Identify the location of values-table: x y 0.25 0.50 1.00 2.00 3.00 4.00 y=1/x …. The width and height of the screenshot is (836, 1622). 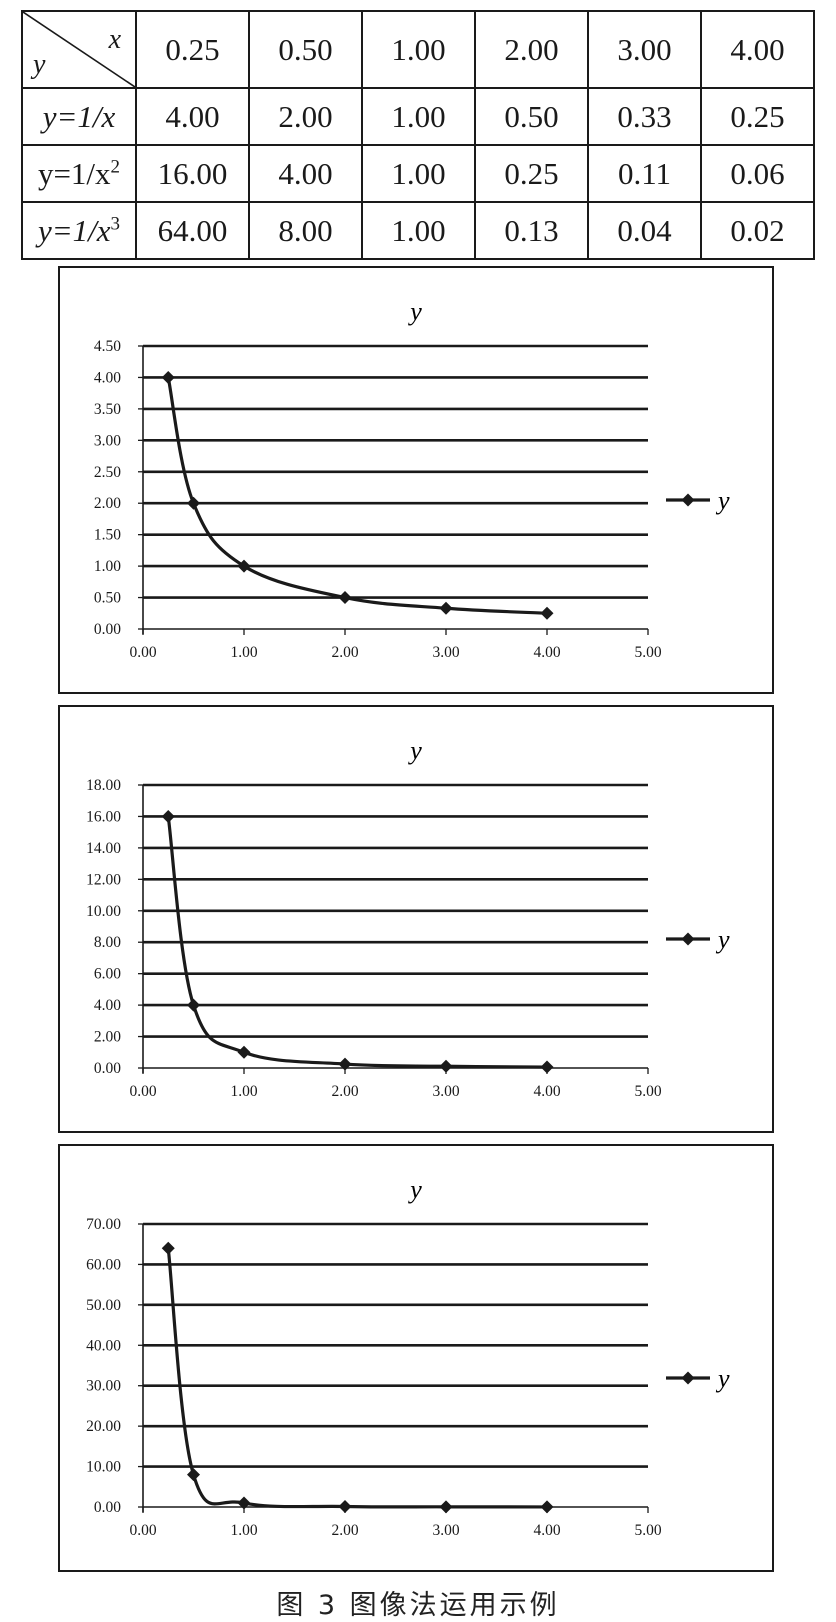
(418, 135).